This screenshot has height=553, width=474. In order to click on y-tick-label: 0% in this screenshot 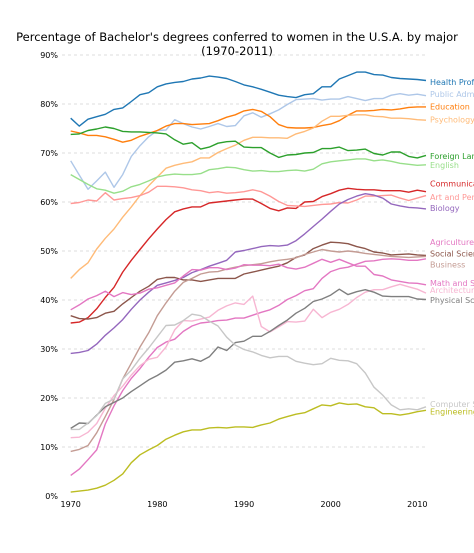, I will do `click(51, 496)`.